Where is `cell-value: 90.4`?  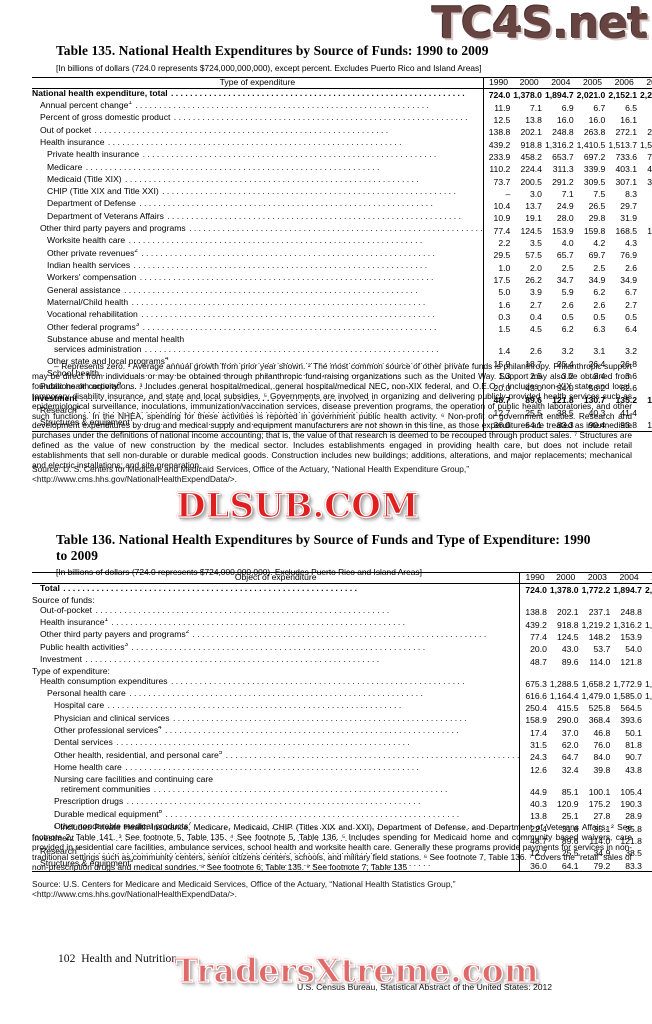
cell-value: 90.4 is located at coordinates (648, 865).